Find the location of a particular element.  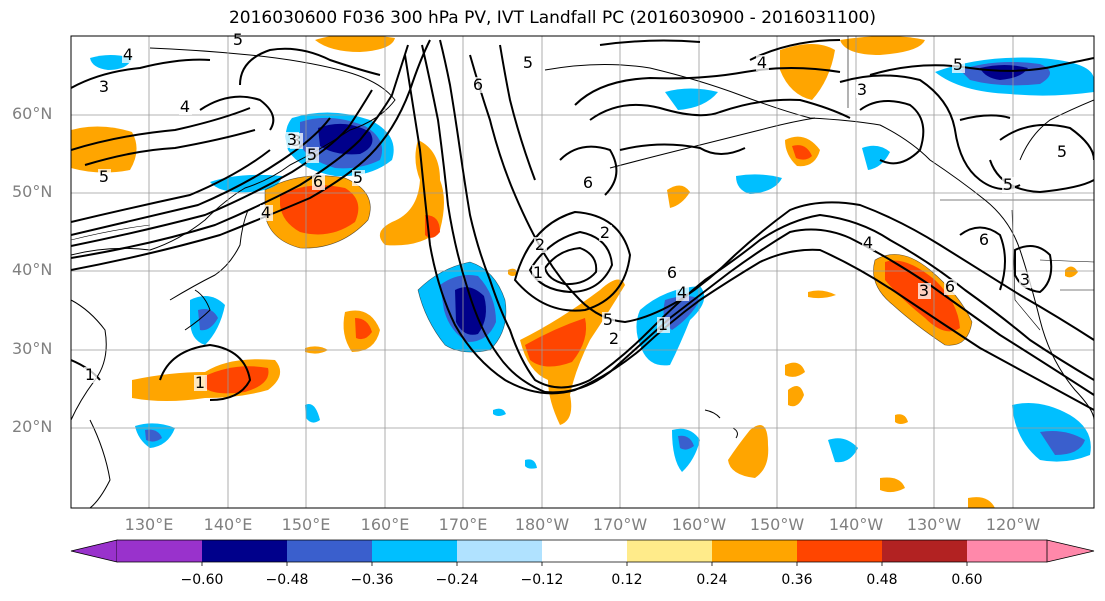

latitude-label: 50°N is located at coordinates (32, 191).